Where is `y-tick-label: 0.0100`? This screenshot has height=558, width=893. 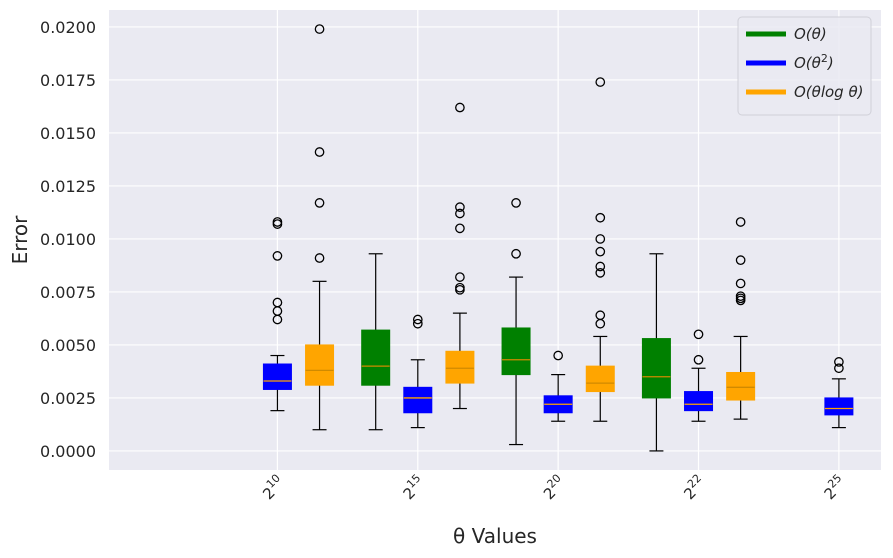 y-tick-label: 0.0100 is located at coordinates (68, 239).